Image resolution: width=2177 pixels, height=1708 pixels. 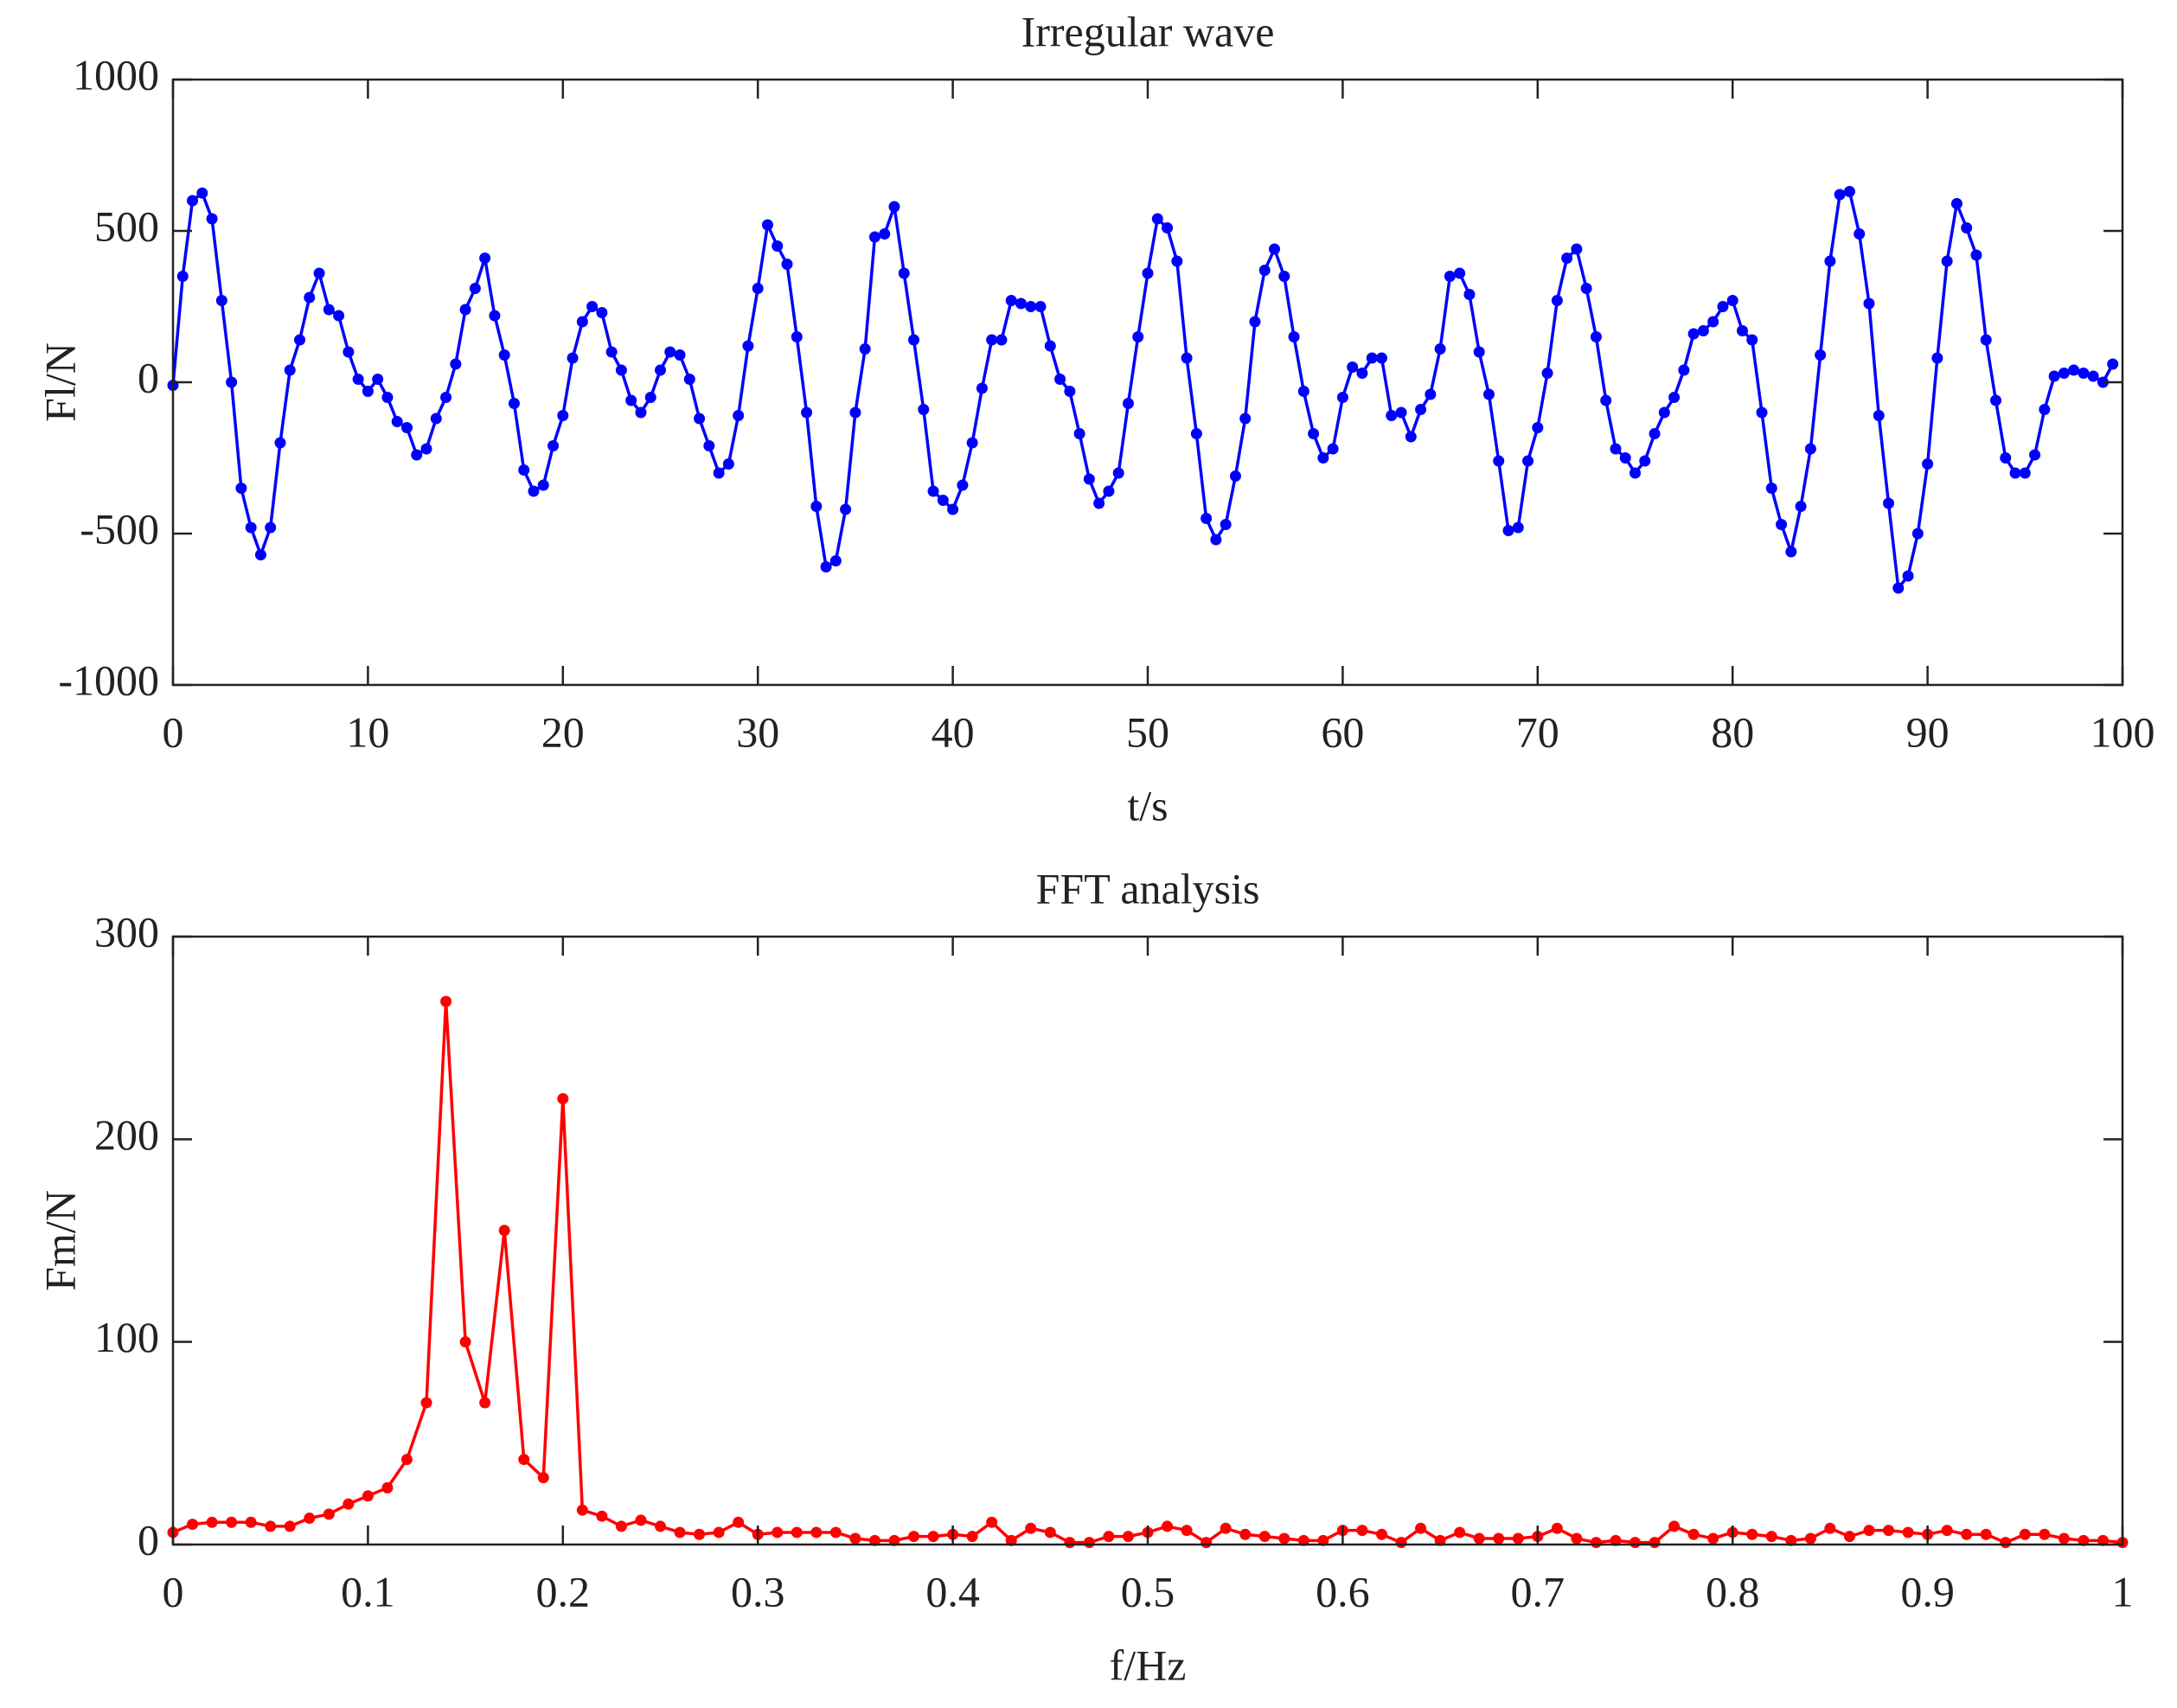 What do you see at coordinates (59, 1240) in the screenshot?
I see `y-axis-label: Fm/N` at bounding box center [59, 1240].